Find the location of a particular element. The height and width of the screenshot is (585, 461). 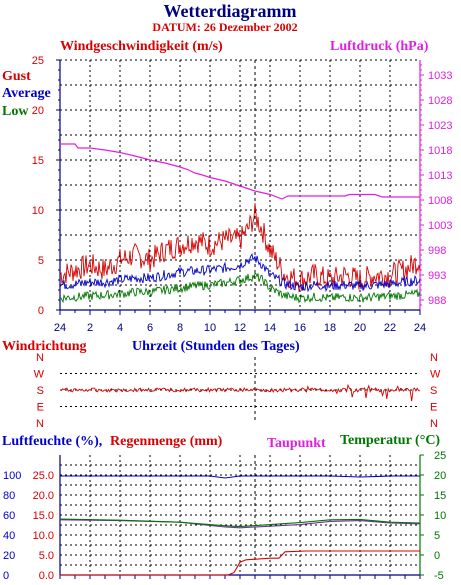

humidity-title: Luftfeuchte (%), is located at coordinates (52, 441).